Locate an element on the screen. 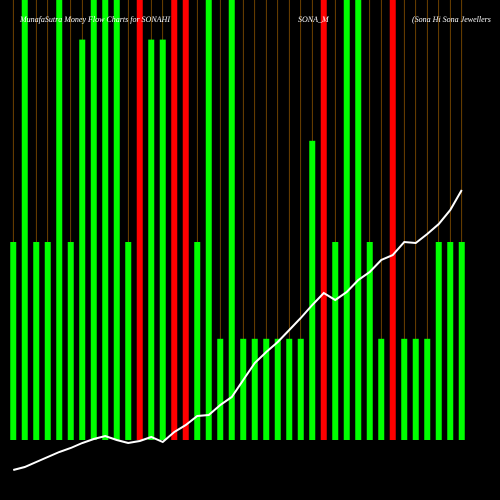 This screenshot has height=500, width=500. chart-title: MunafaSutra Money Flow Charts for SONAHI is located at coordinates (94, 19).